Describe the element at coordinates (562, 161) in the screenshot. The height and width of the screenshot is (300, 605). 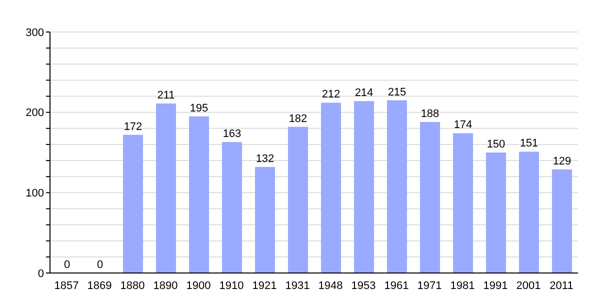
I see `data-label: 129` at that location.